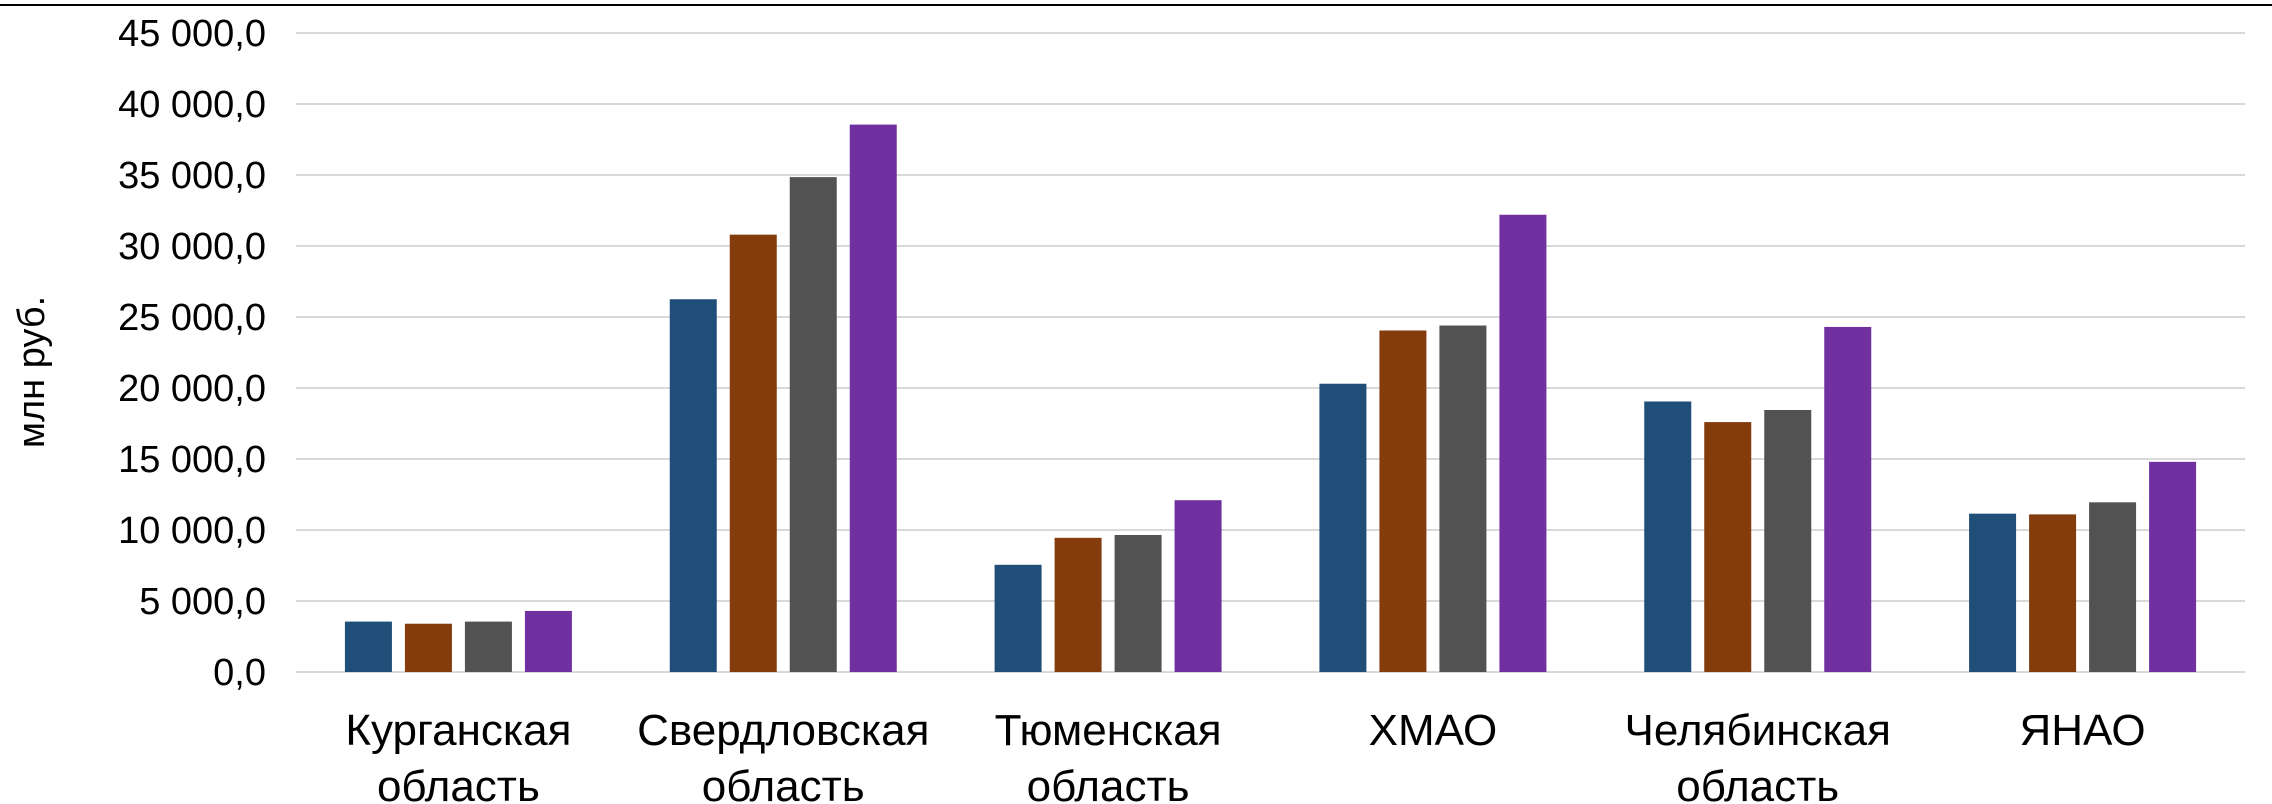 This screenshot has height=804, width=2272. What do you see at coordinates (458, 730) in the screenshot?
I see `x-category-label: Курганская` at bounding box center [458, 730].